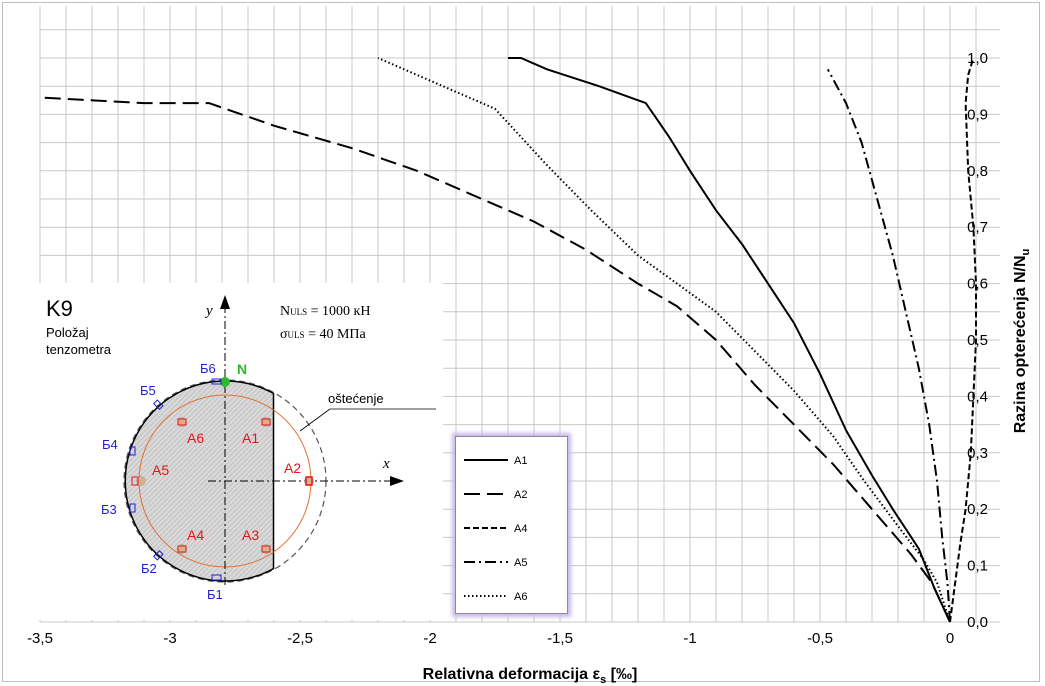 The image size is (1045, 686). What do you see at coordinates (79, 349) in the screenshot?
I see `inset-subtitle-2: tenzometra` at bounding box center [79, 349].